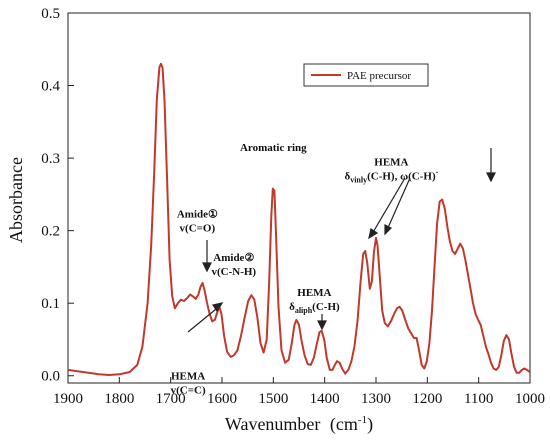  I want to click on annotation-1-line-0: Amide①, so click(197, 215).